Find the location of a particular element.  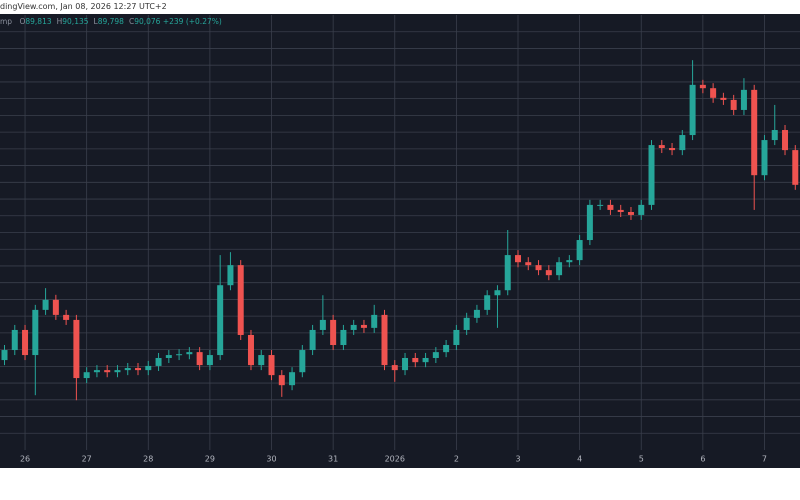

axis-background is located at coordinates (400, 459).